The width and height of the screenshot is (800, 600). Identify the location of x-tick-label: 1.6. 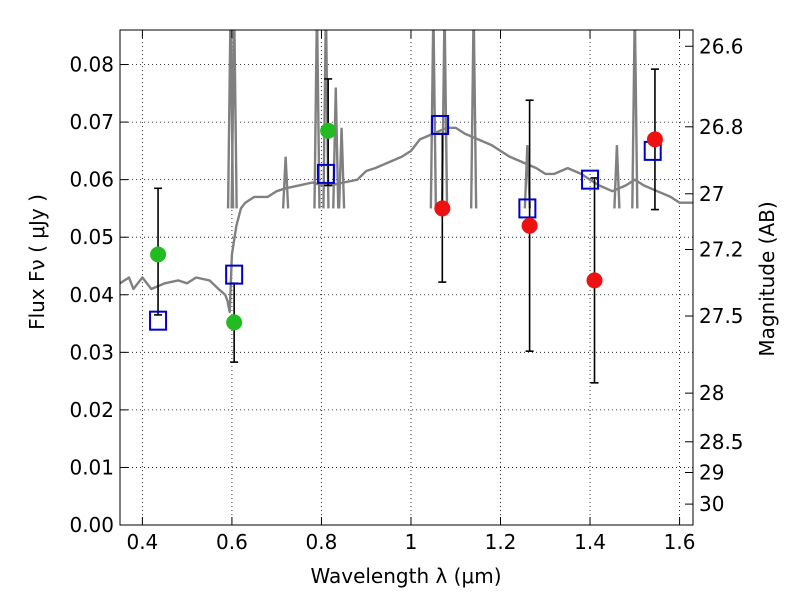
(680, 542).